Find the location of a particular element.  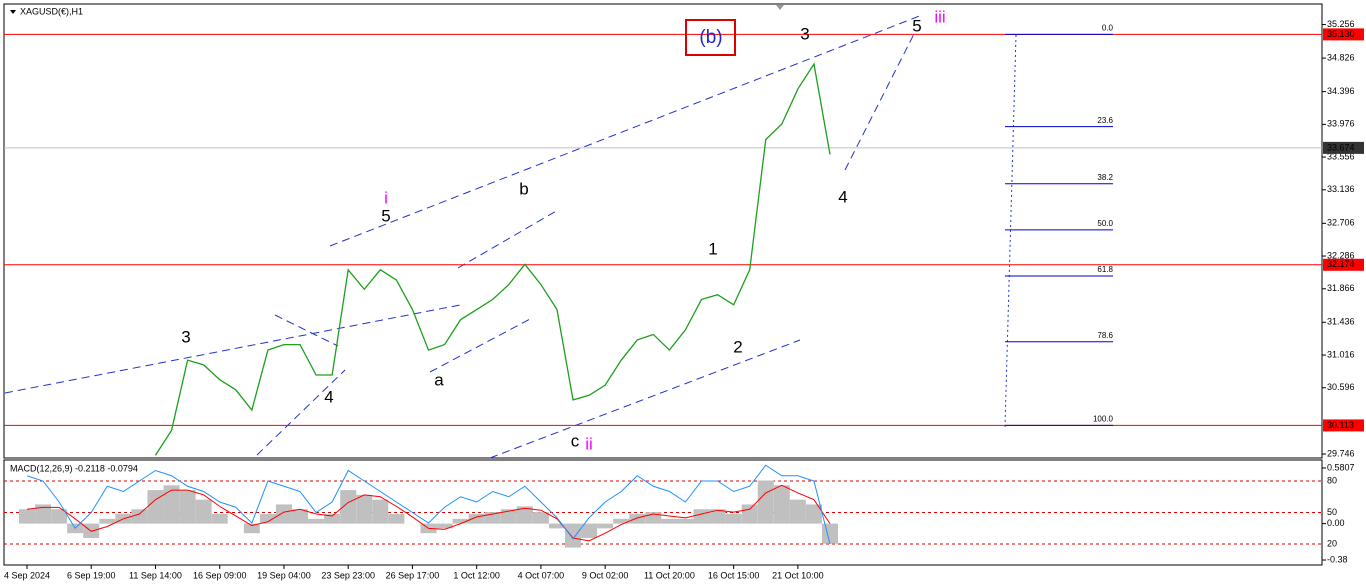

y-tick-label: -0.38 is located at coordinates (1337, 559).